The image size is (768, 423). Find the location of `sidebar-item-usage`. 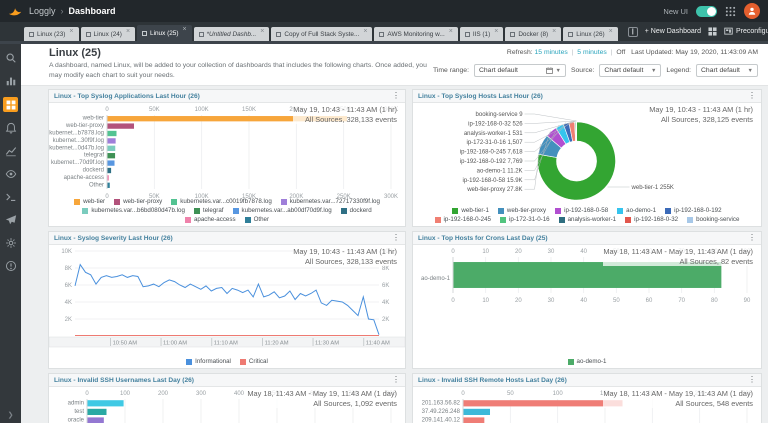

sidebar-item-usage is located at coordinates (11, 220).